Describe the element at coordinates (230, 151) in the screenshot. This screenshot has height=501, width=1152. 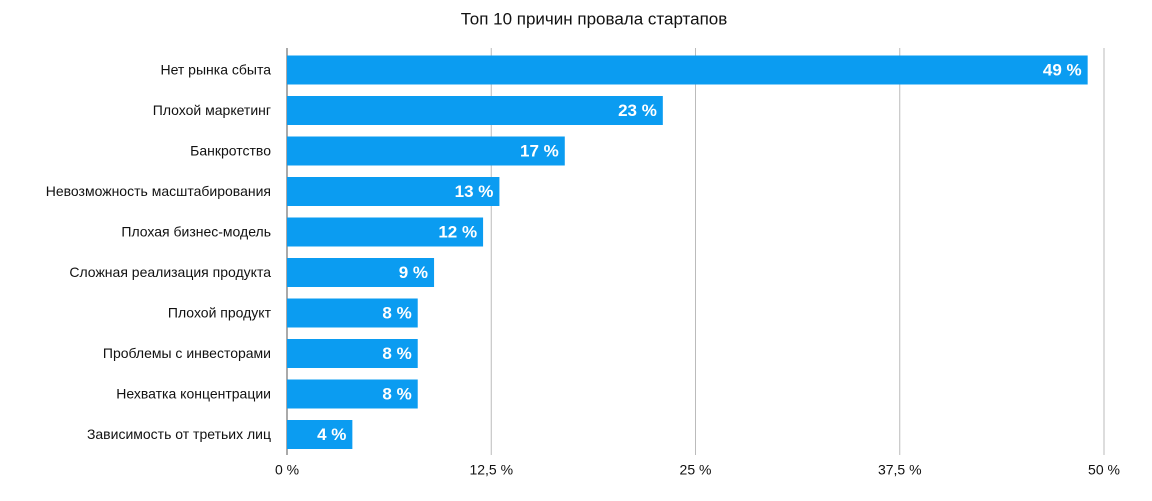
I see `y-tick-label: Банкротство` at that location.